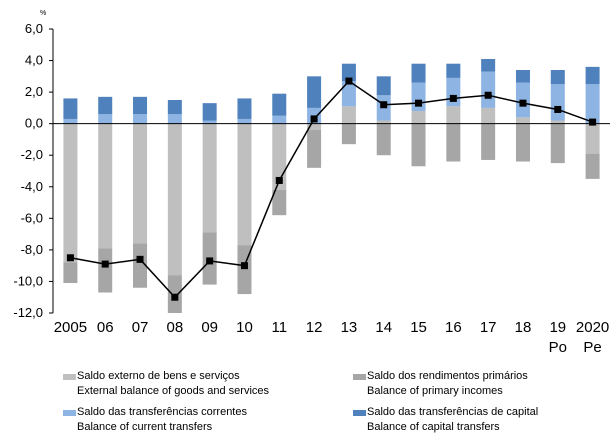 The width and height of the screenshot is (612, 435). I want to click on x-tick-sublabel: Po, so click(558, 347).